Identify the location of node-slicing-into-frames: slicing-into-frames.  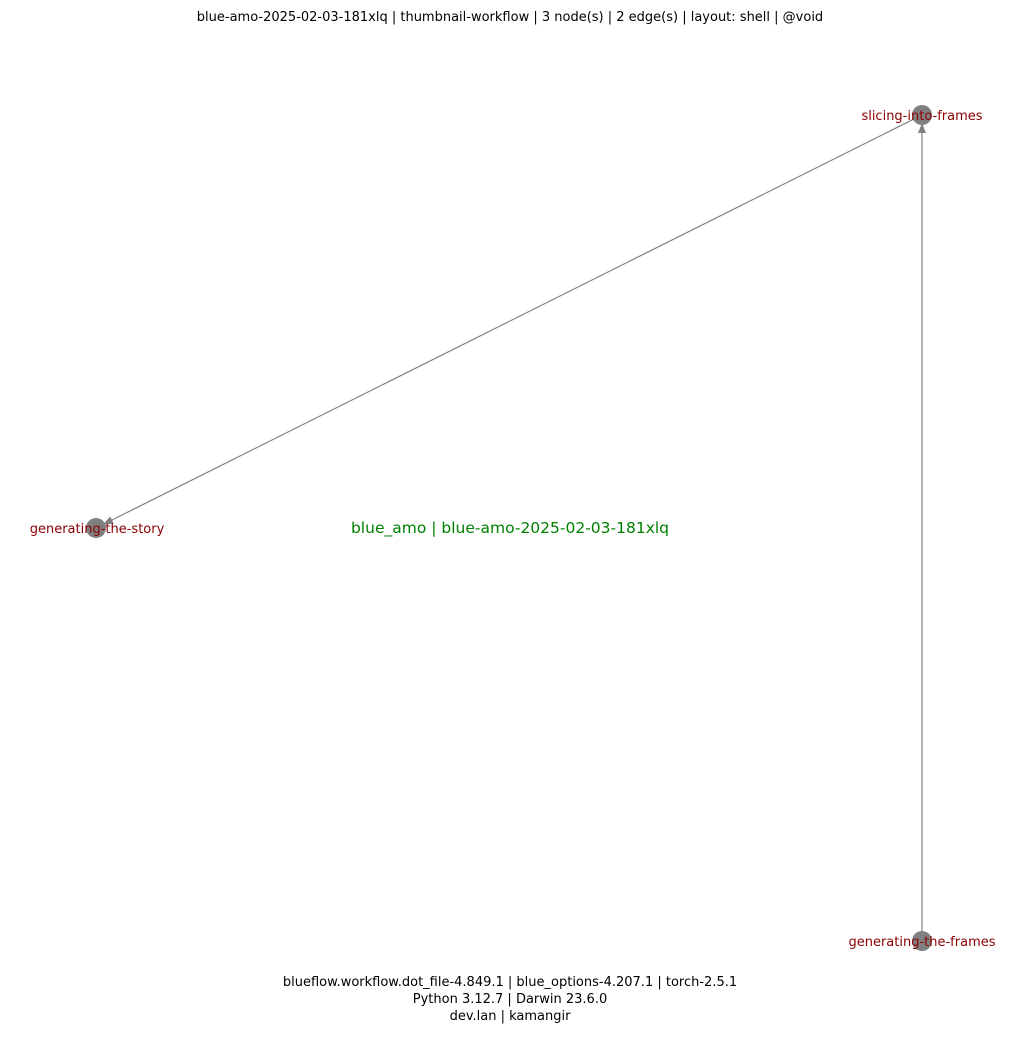
(922, 115).